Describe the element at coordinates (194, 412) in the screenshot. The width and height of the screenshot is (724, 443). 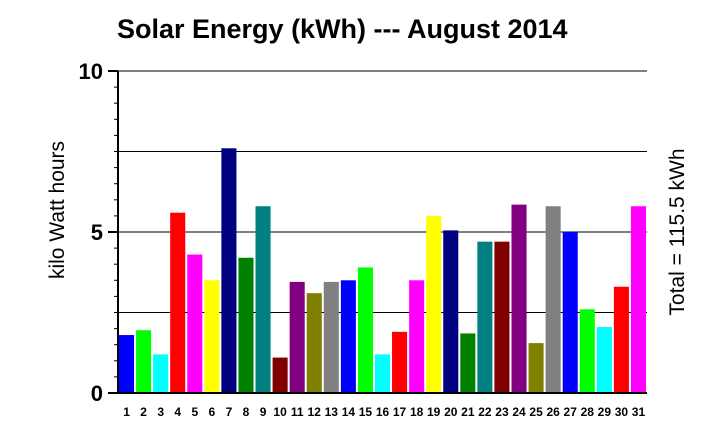
I see `x-tick-label: 5` at that location.